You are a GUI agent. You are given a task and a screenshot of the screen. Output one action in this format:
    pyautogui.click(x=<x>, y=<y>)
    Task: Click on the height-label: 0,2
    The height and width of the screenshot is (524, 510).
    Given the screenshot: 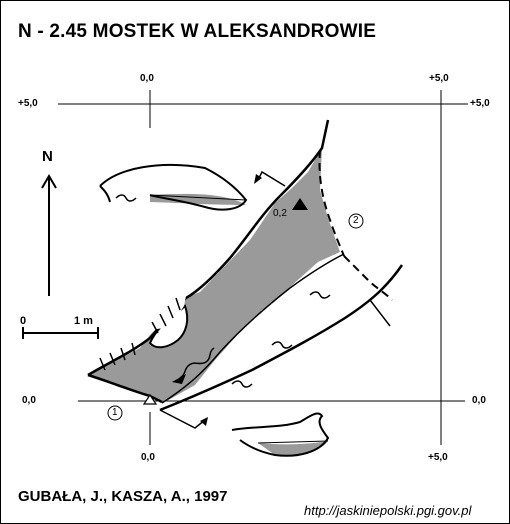 What is the action you would take?
    pyautogui.click(x=280, y=213)
    